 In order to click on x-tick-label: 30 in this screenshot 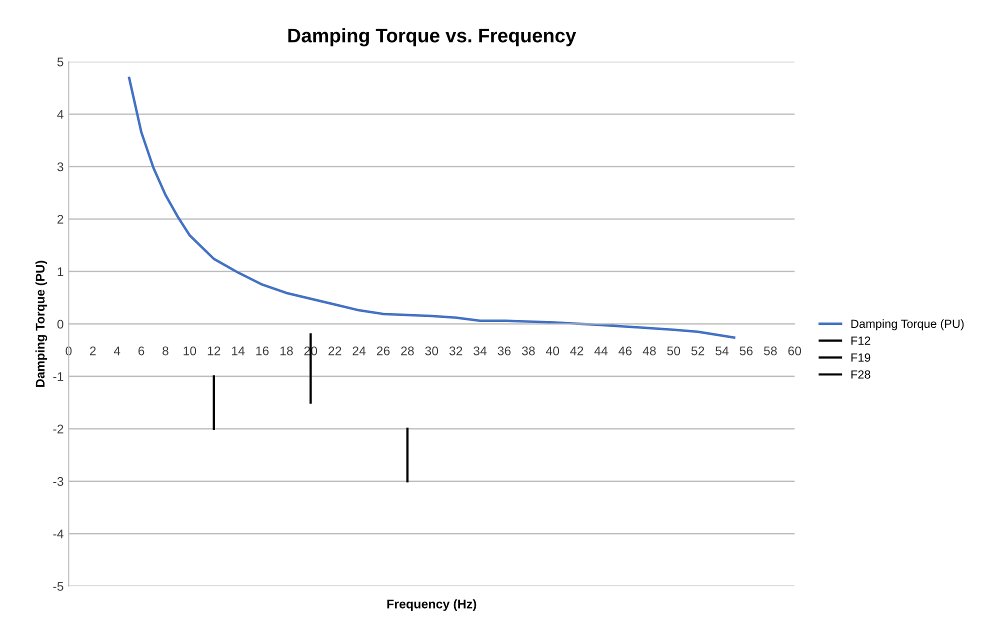, I will do `click(431, 351)`.